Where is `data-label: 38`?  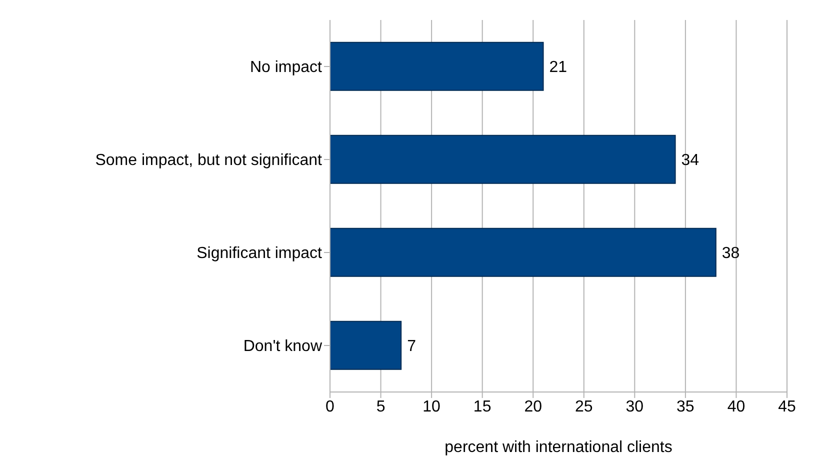 data-label: 38 is located at coordinates (731, 253).